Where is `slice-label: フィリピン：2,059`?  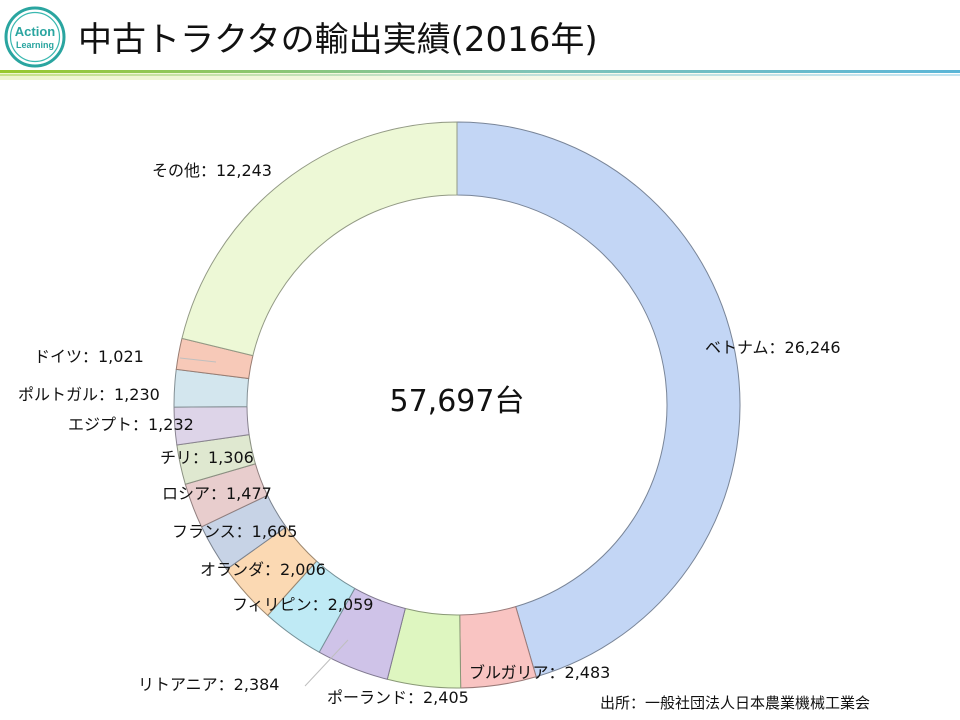 slice-label: フィリピン：2,059 is located at coordinates (303, 604).